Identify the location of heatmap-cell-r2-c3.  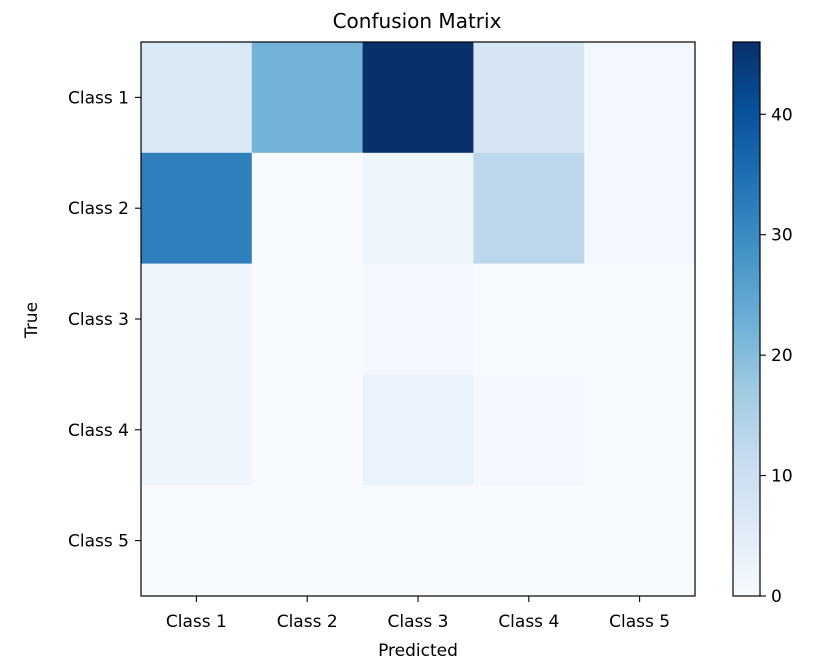
(418, 208).